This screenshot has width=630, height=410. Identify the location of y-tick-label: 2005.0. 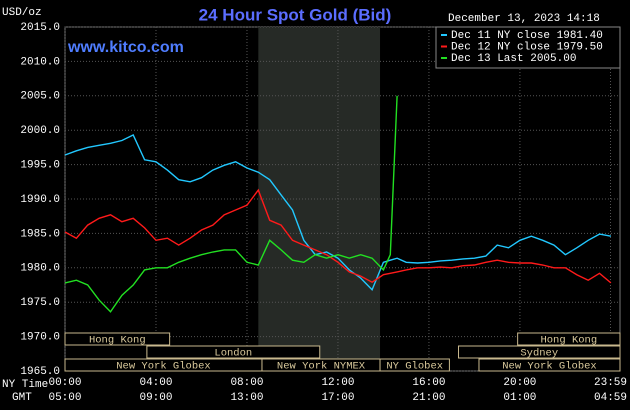
(40, 97).